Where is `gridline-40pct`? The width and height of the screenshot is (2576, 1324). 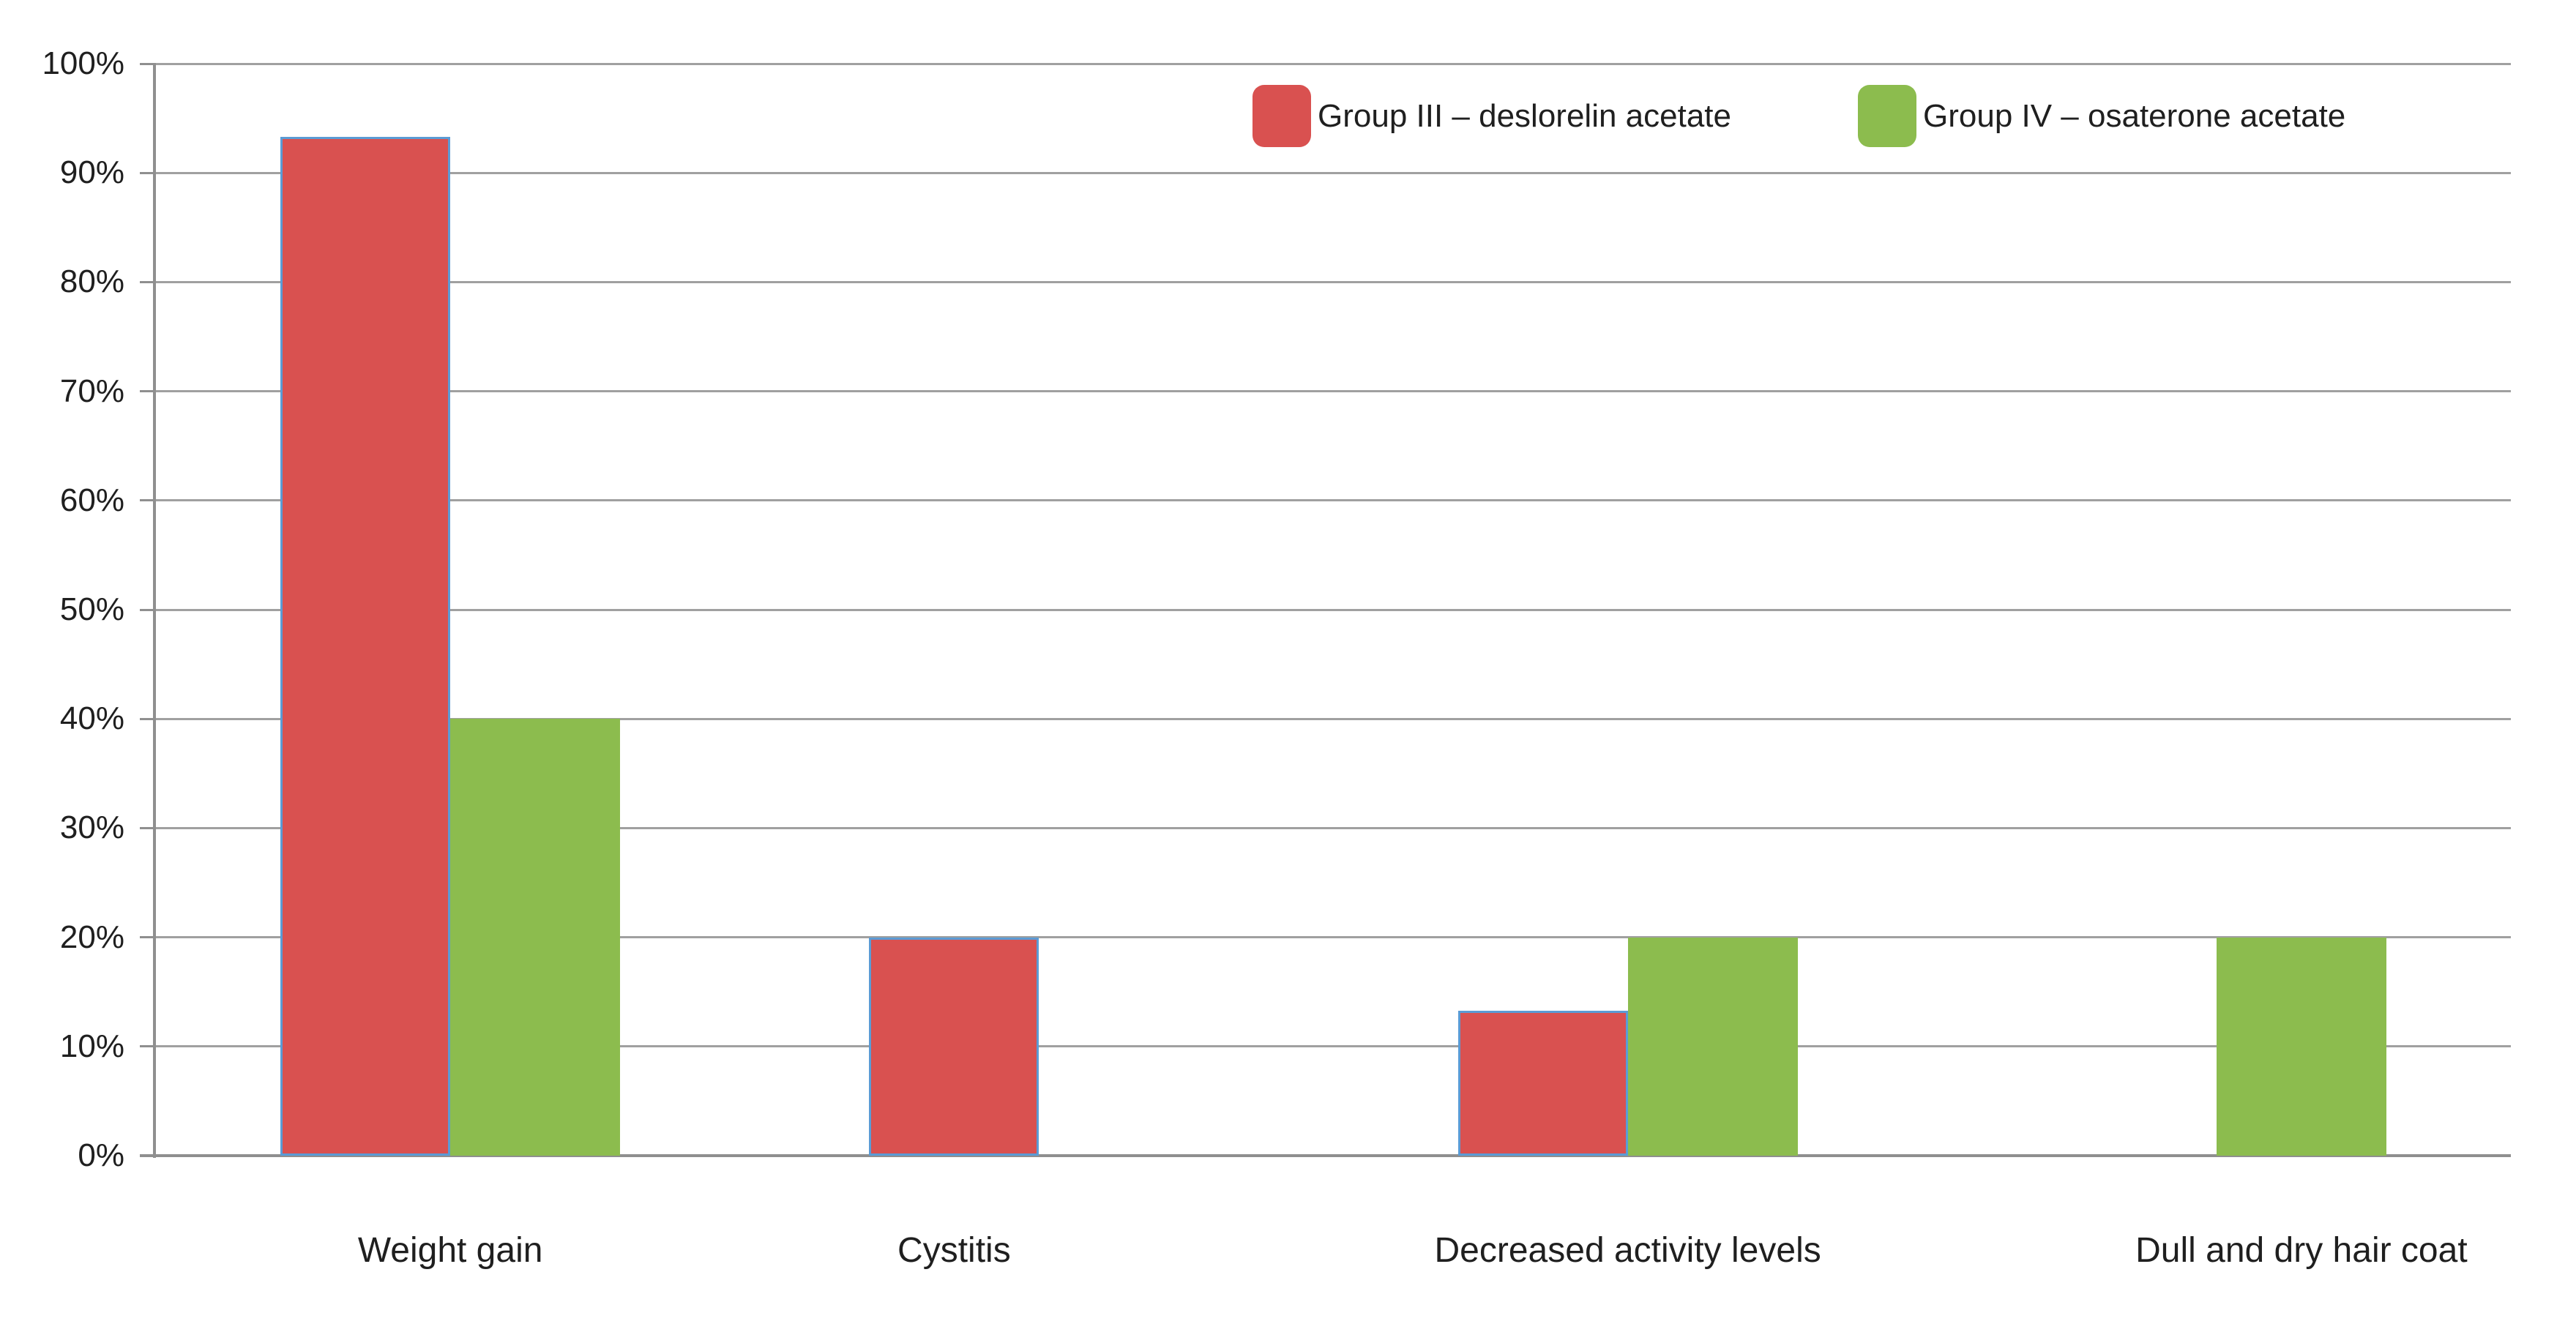 gridline-40pct is located at coordinates (1333, 718).